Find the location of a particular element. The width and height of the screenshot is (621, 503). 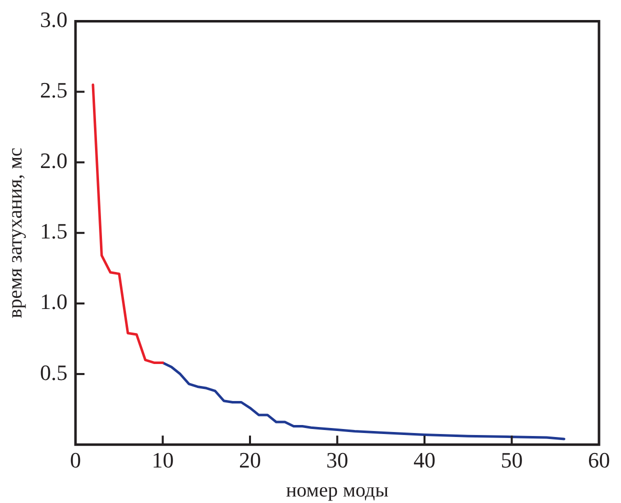

x-tick-label: 40 is located at coordinates (425, 460).